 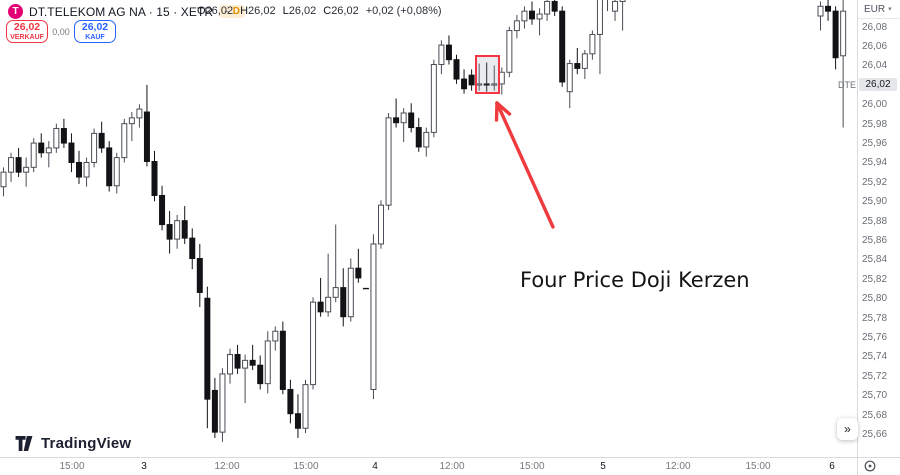 I want to click on close-label: C, so click(x=327, y=11).